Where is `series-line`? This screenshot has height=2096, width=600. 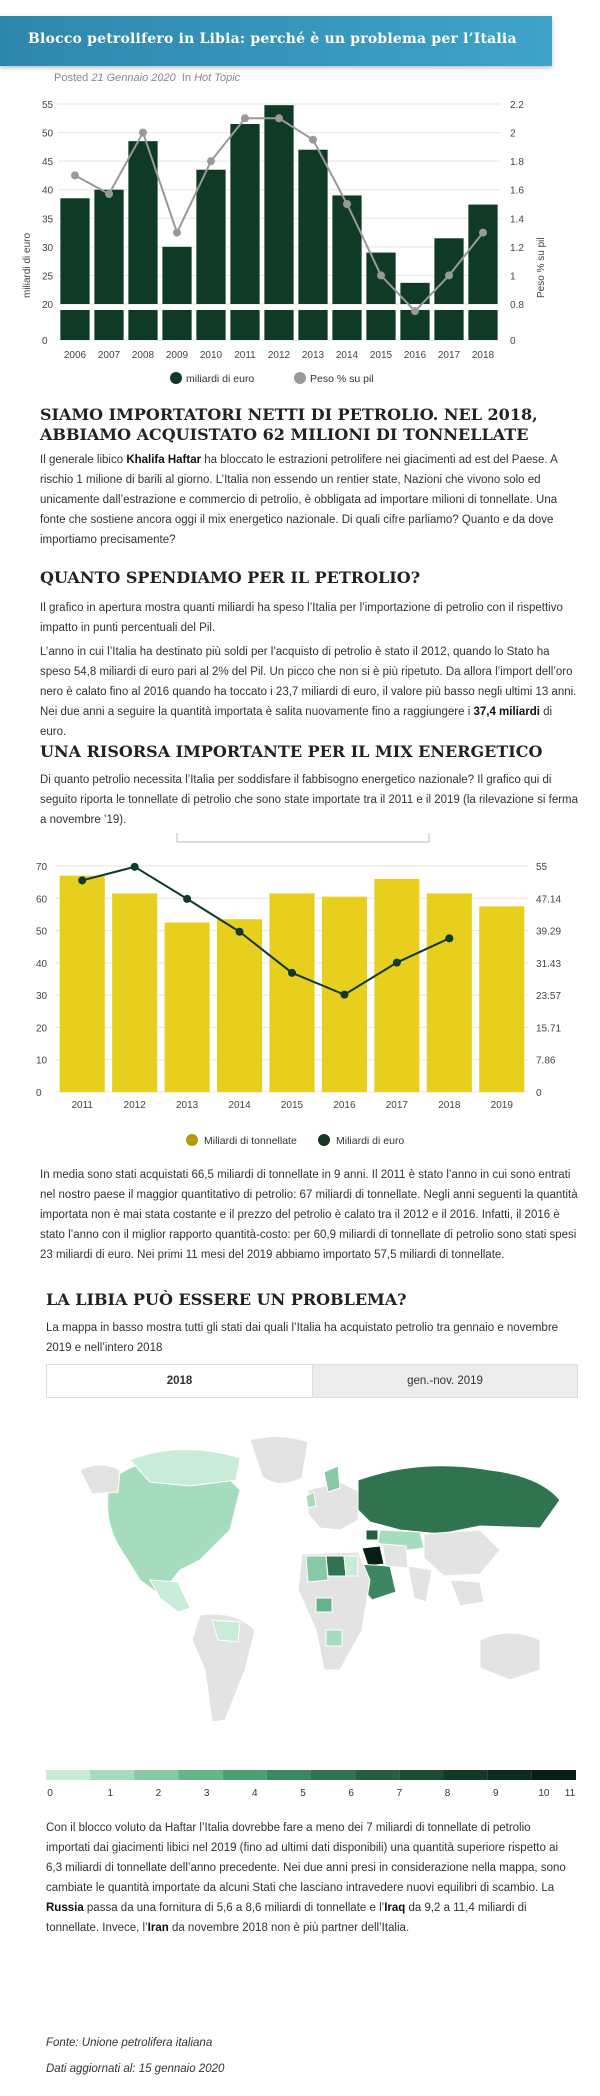
series-line is located at coordinates (265, 930).